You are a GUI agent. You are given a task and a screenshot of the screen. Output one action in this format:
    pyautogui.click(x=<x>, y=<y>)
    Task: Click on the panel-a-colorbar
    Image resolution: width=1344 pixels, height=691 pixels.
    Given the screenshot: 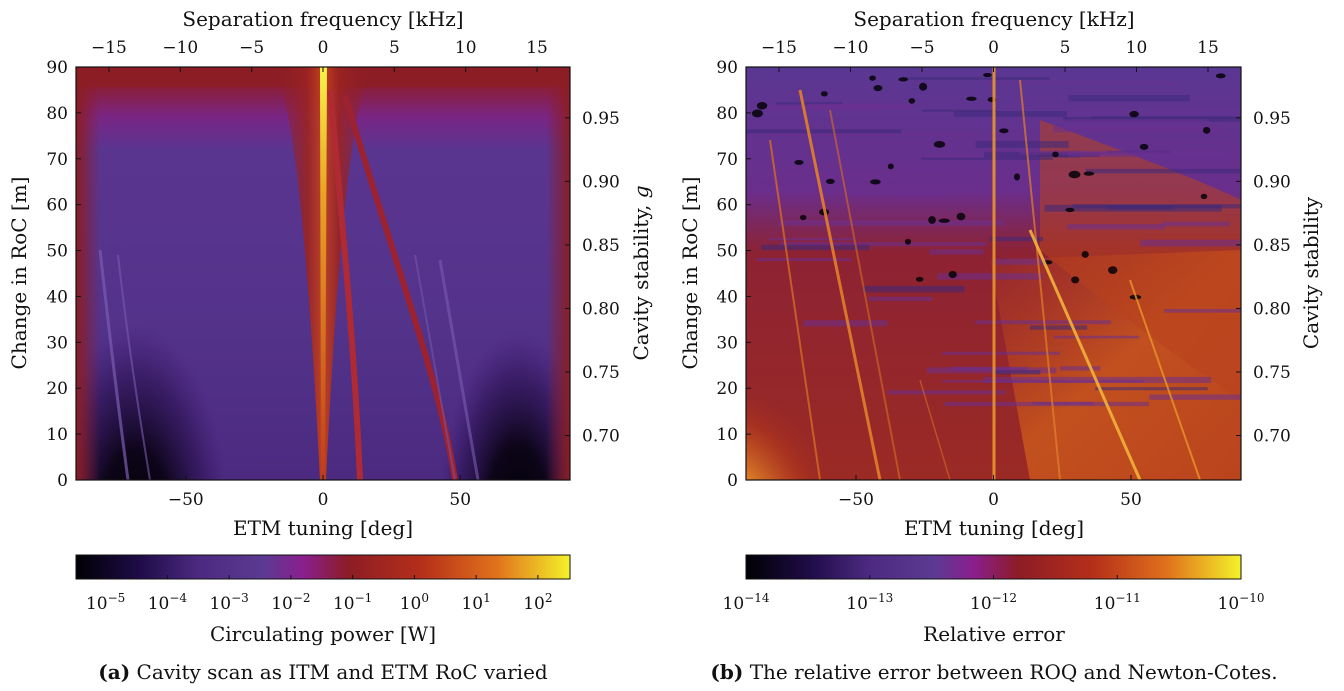 What is the action you would take?
    pyautogui.click(x=323, y=567)
    